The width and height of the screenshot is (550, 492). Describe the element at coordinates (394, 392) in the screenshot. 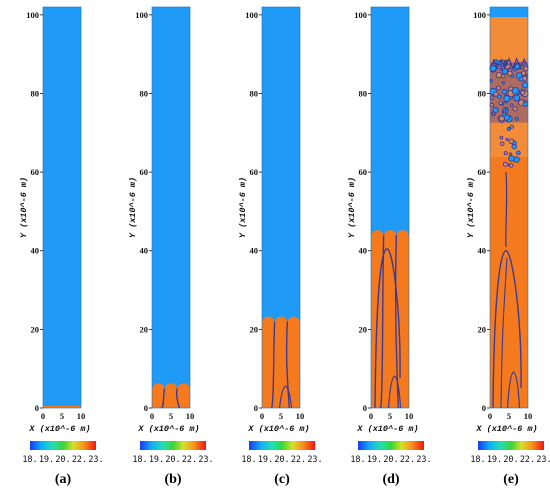

I see `secondary-finger` at that location.